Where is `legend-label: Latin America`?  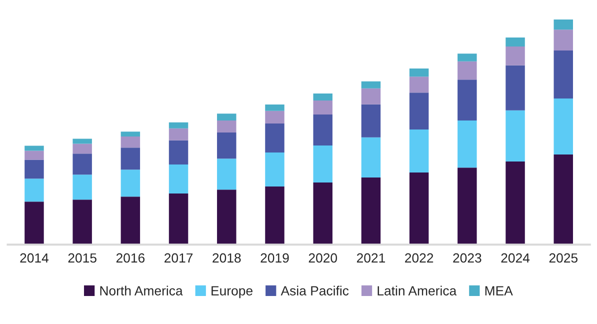
legend-label: Latin America is located at coordinates (417, 291).